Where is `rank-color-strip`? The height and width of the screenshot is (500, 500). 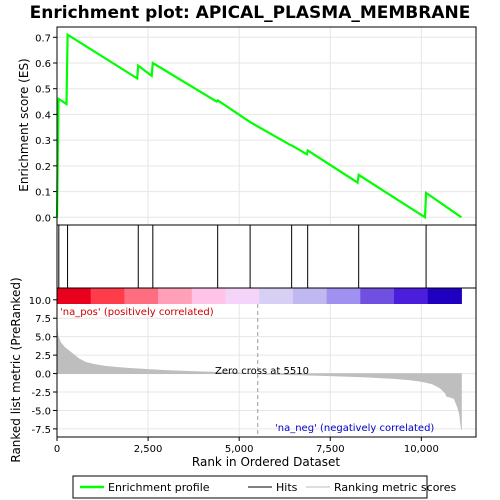 rank-color-strip is located at coordinates (259, 296).